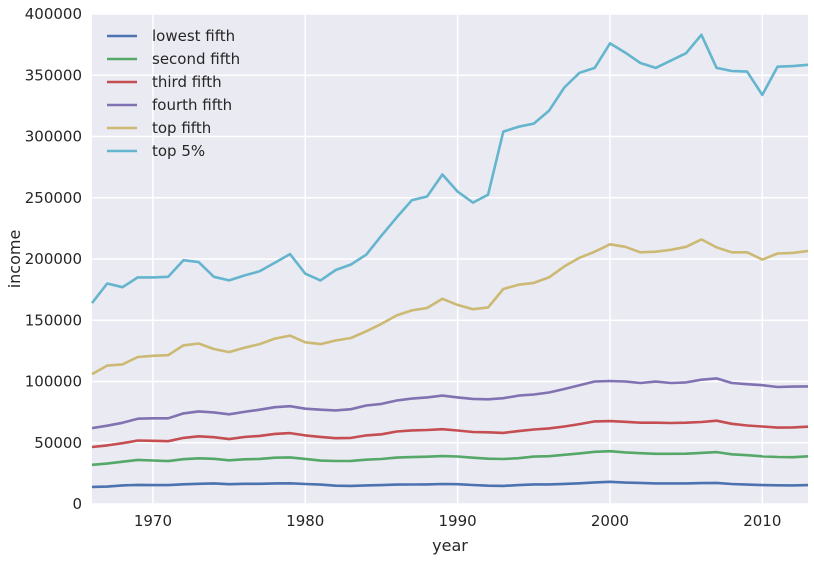 The width and height of the screenshot is (814, 561). I want to click on legend-item: top 5%, so click(156, 151).